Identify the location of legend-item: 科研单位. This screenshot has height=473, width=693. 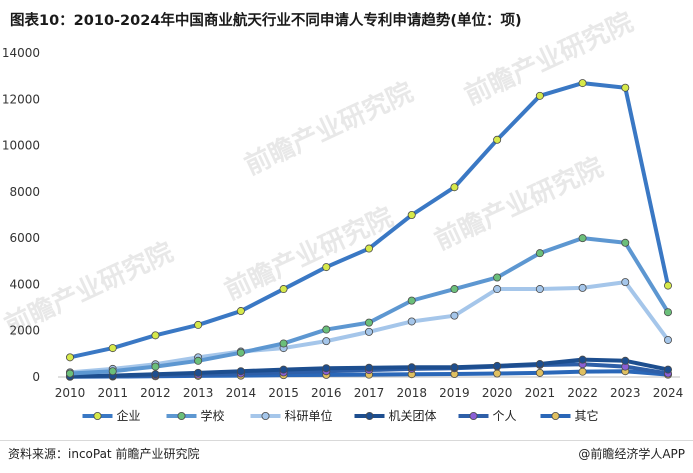
(291, 415).